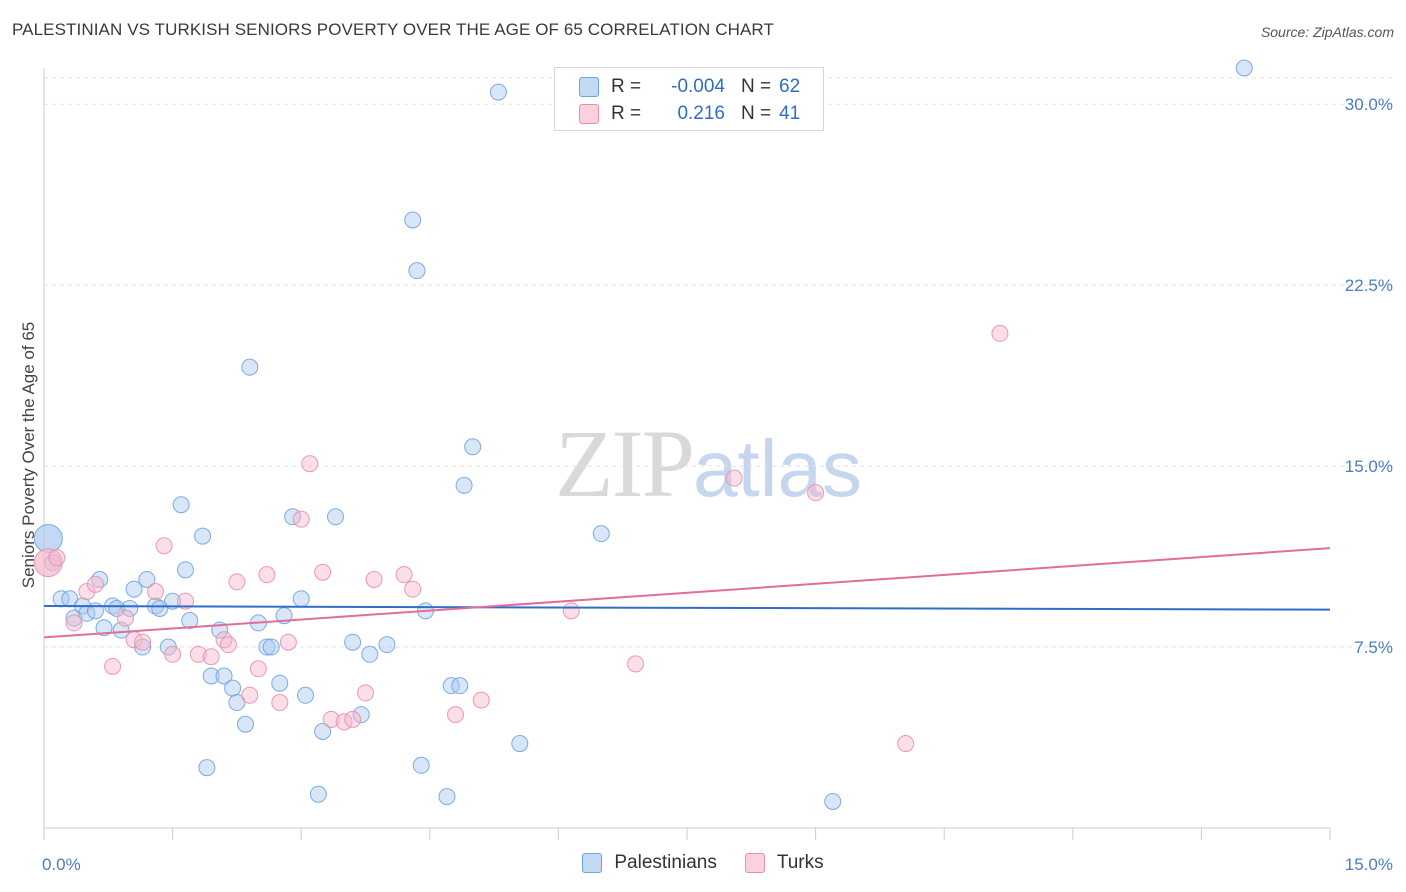 Image resolution: width=1406 pixels, height=892 pixels. Describe the element at coordinates (790, 113) in the screenshot. I see `legend-n-value: 41` at that location.